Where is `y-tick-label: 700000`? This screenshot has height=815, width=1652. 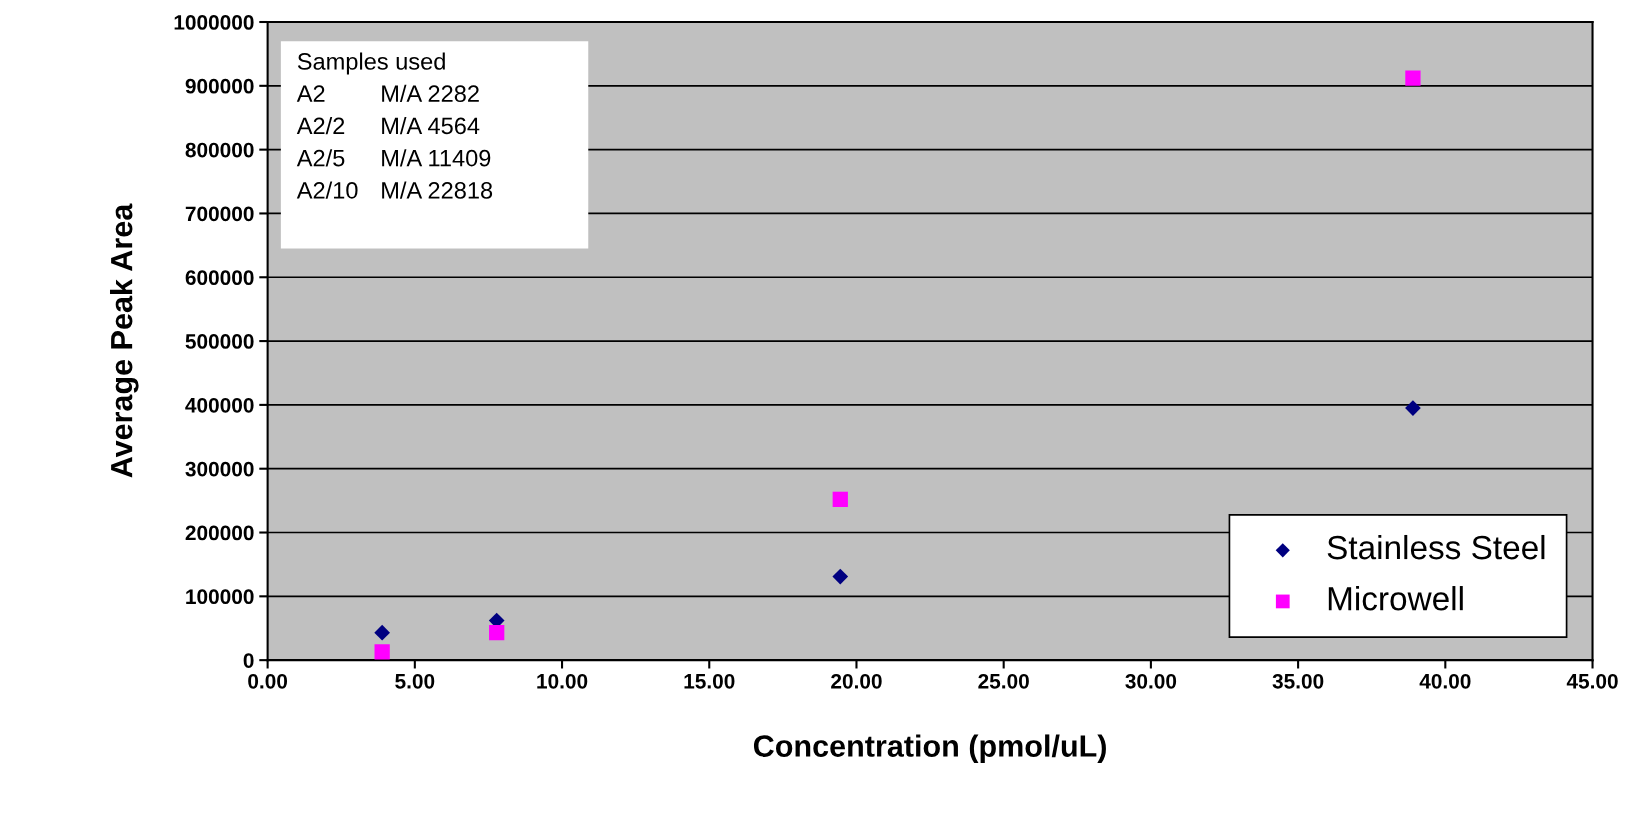 y-tick-label: 700000 is located at coordinates (219, 214).